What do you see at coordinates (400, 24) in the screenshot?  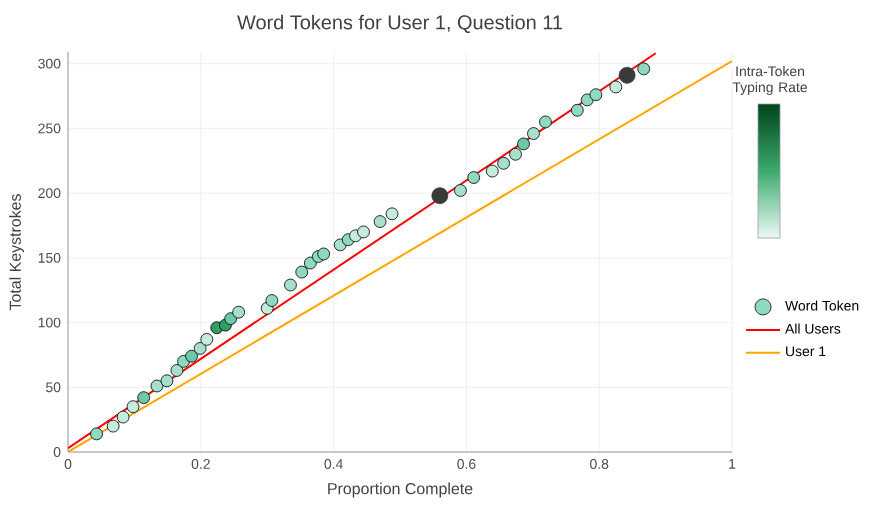 I see `chart-title: Word Tokens for User 1, Question 11` at bounding box center [400, 24].